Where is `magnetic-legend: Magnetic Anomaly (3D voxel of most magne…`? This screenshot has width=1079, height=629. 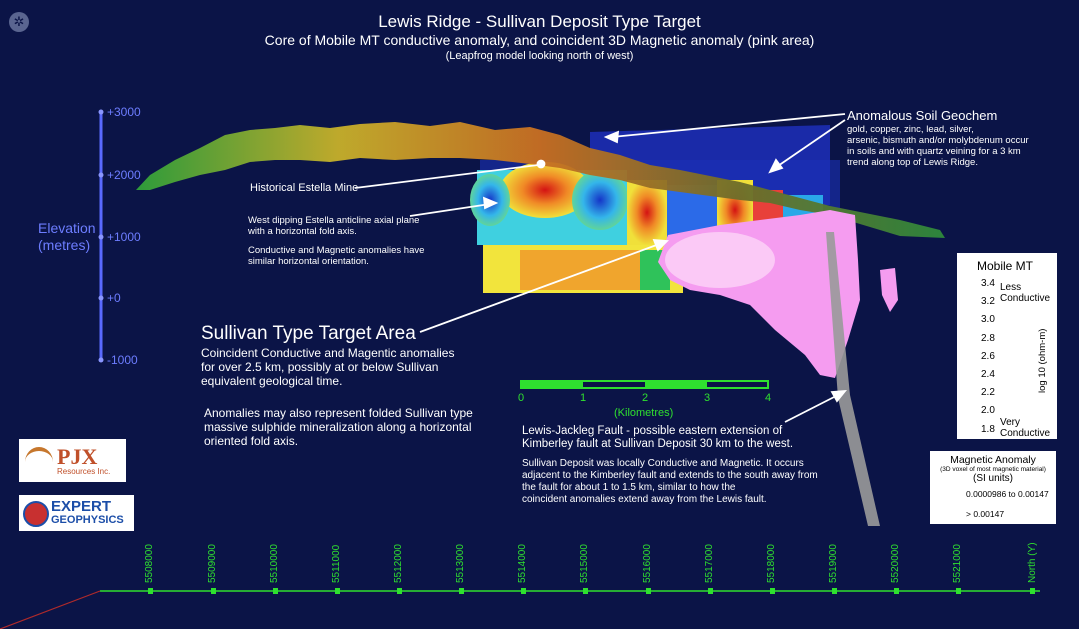
magnetic-legend: Magnetic Anomaly (3D voxel of most magne… is located at coordinates (993, 487).